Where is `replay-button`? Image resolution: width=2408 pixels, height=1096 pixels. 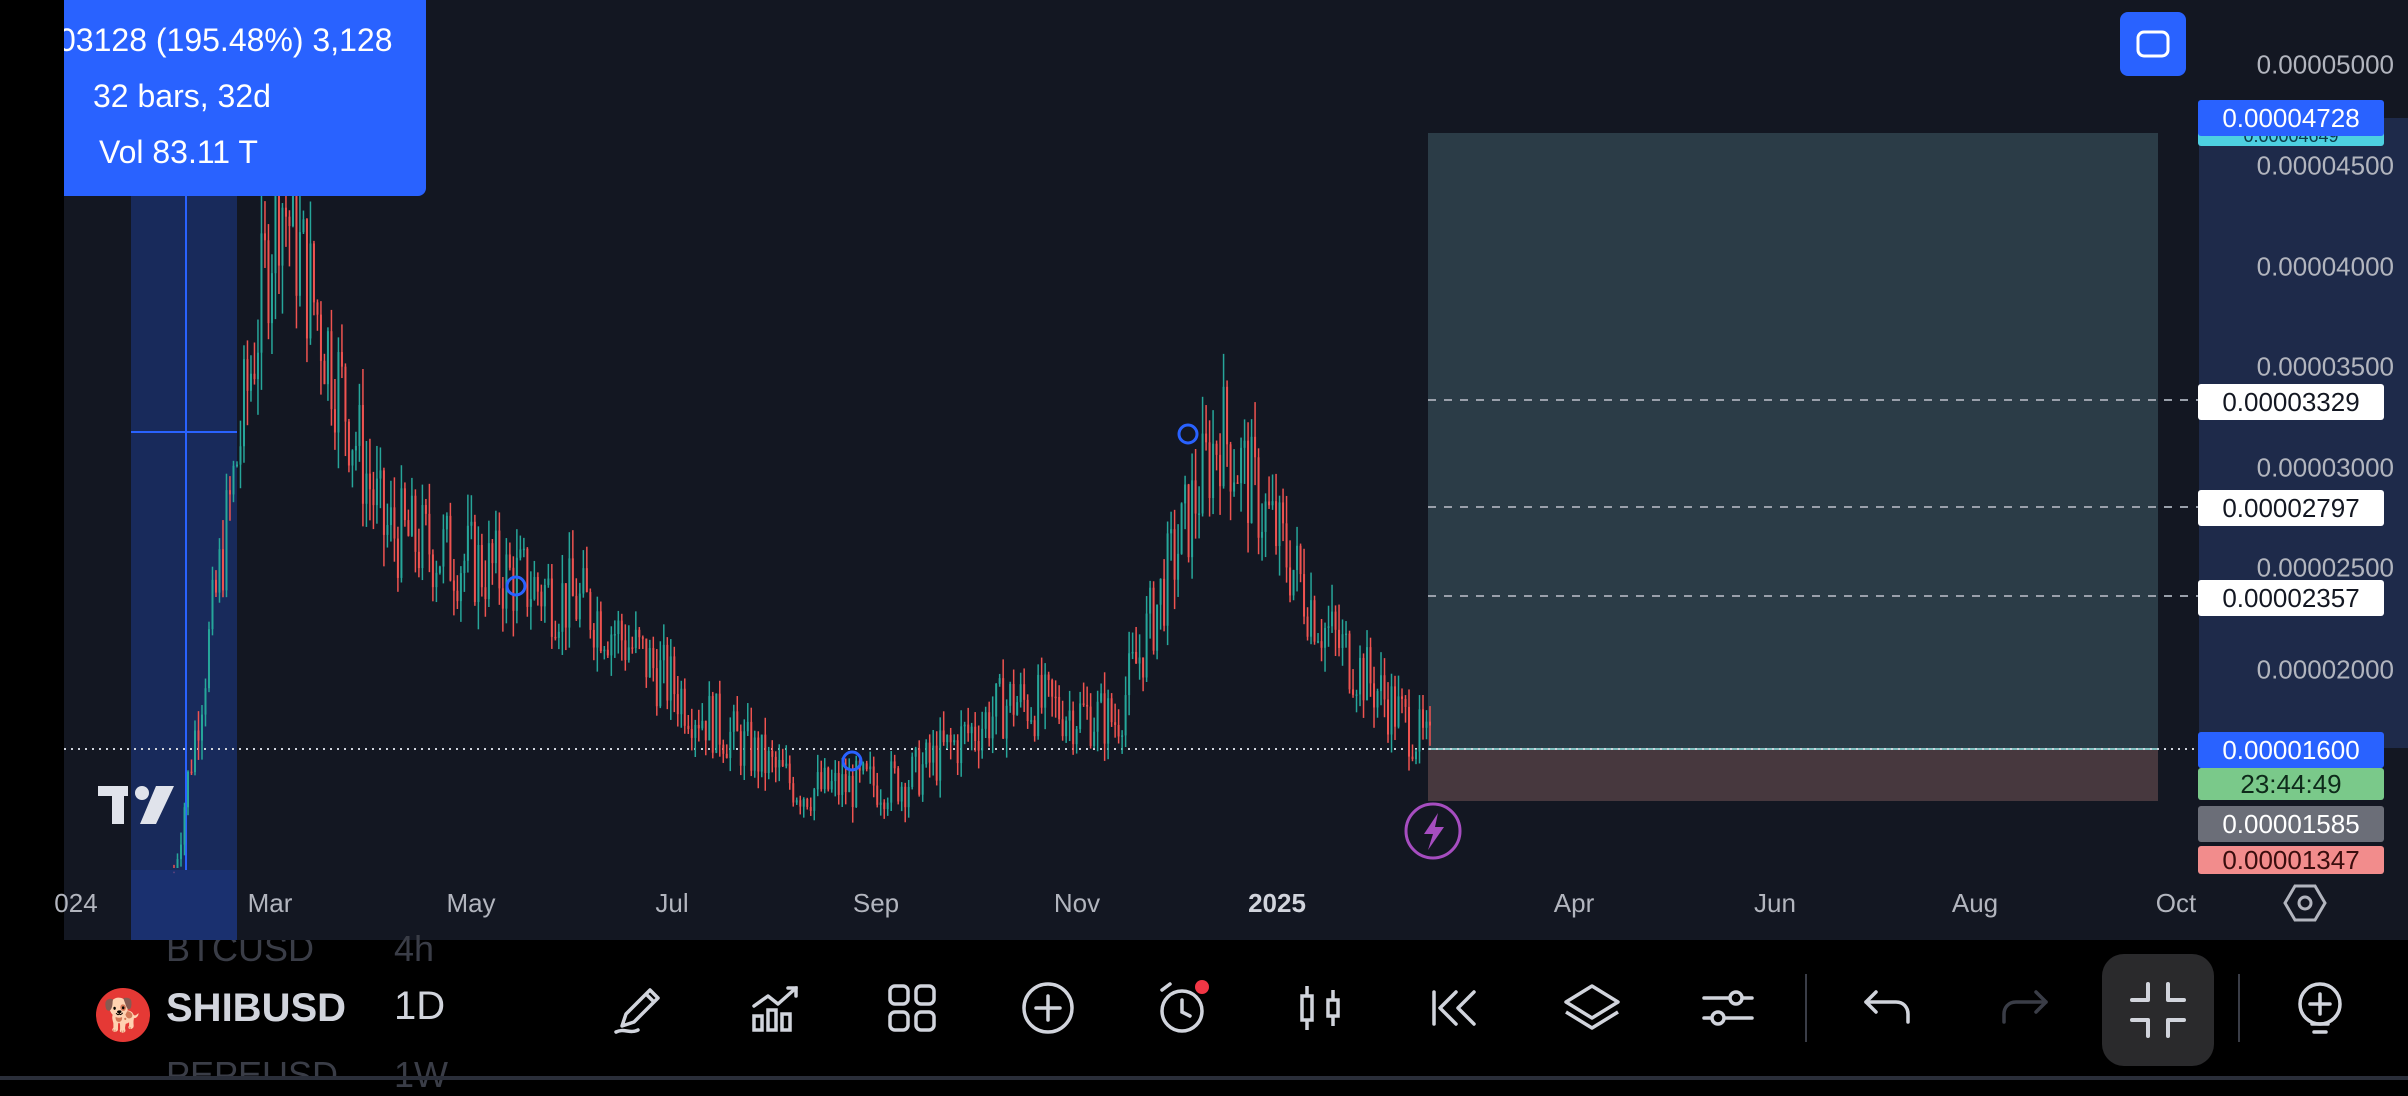
replay-button is located at coordinates (1456, 1008).